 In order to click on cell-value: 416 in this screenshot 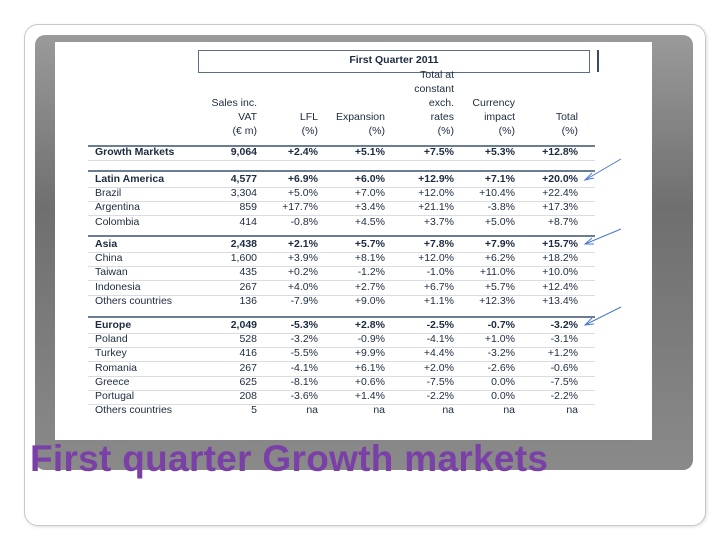, I will do `click(248, 353)`.